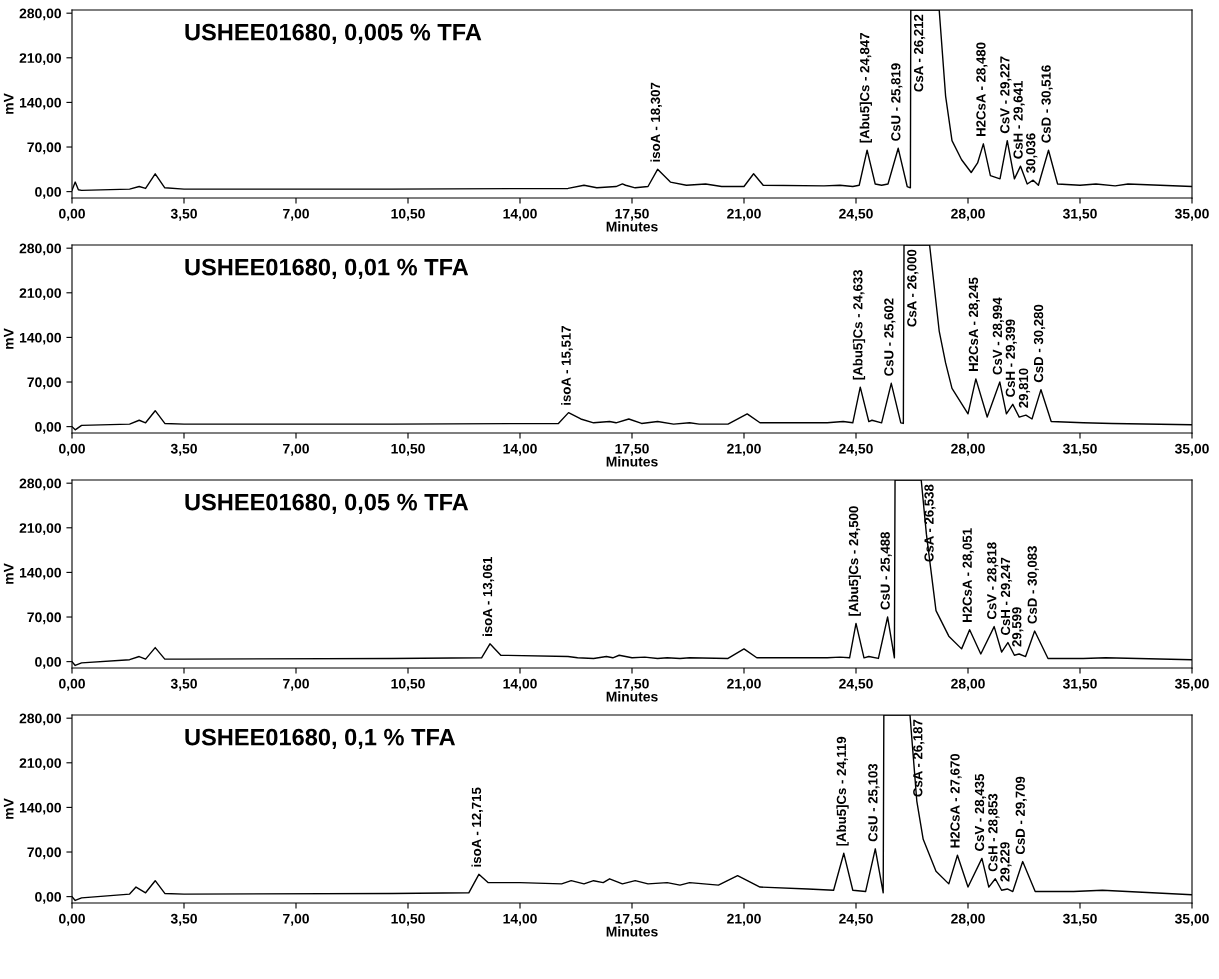 This screenshot has width=1219, height=979. I want to click on annotation: CsA - 26,212, so click(919, 53).